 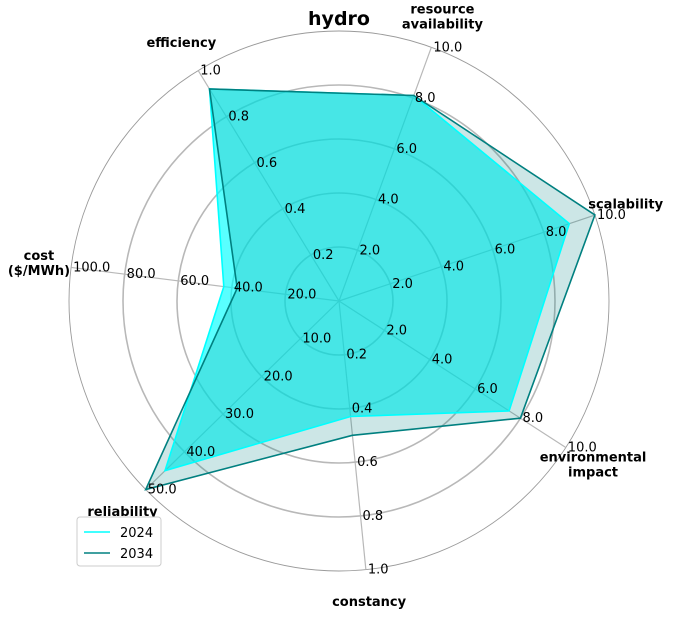 I want to click on tick-label: 80.0, so click(x=141, y=274).